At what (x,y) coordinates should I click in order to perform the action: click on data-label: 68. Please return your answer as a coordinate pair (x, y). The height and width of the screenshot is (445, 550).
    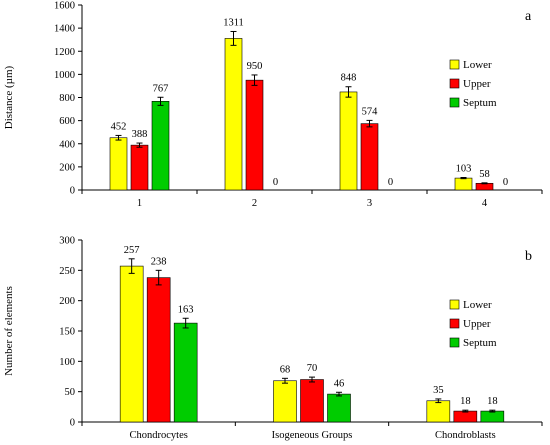
    Looking at the image, I should click on (285, 369).